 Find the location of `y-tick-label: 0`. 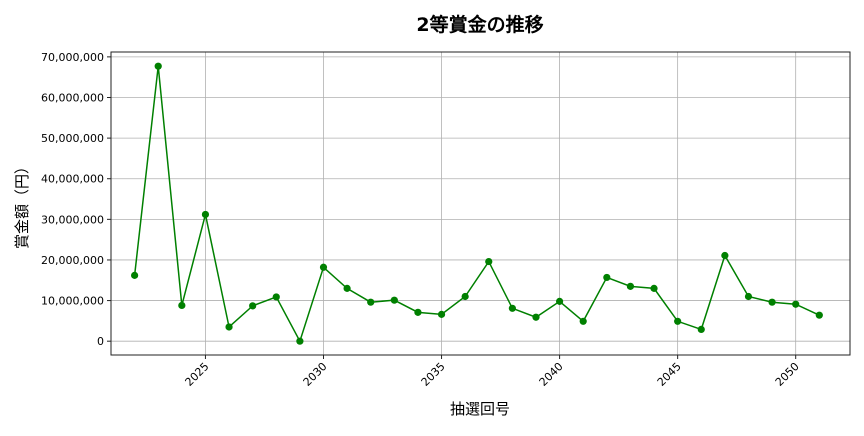

y-tick-label: 0 is located at coordinates (100, 341).